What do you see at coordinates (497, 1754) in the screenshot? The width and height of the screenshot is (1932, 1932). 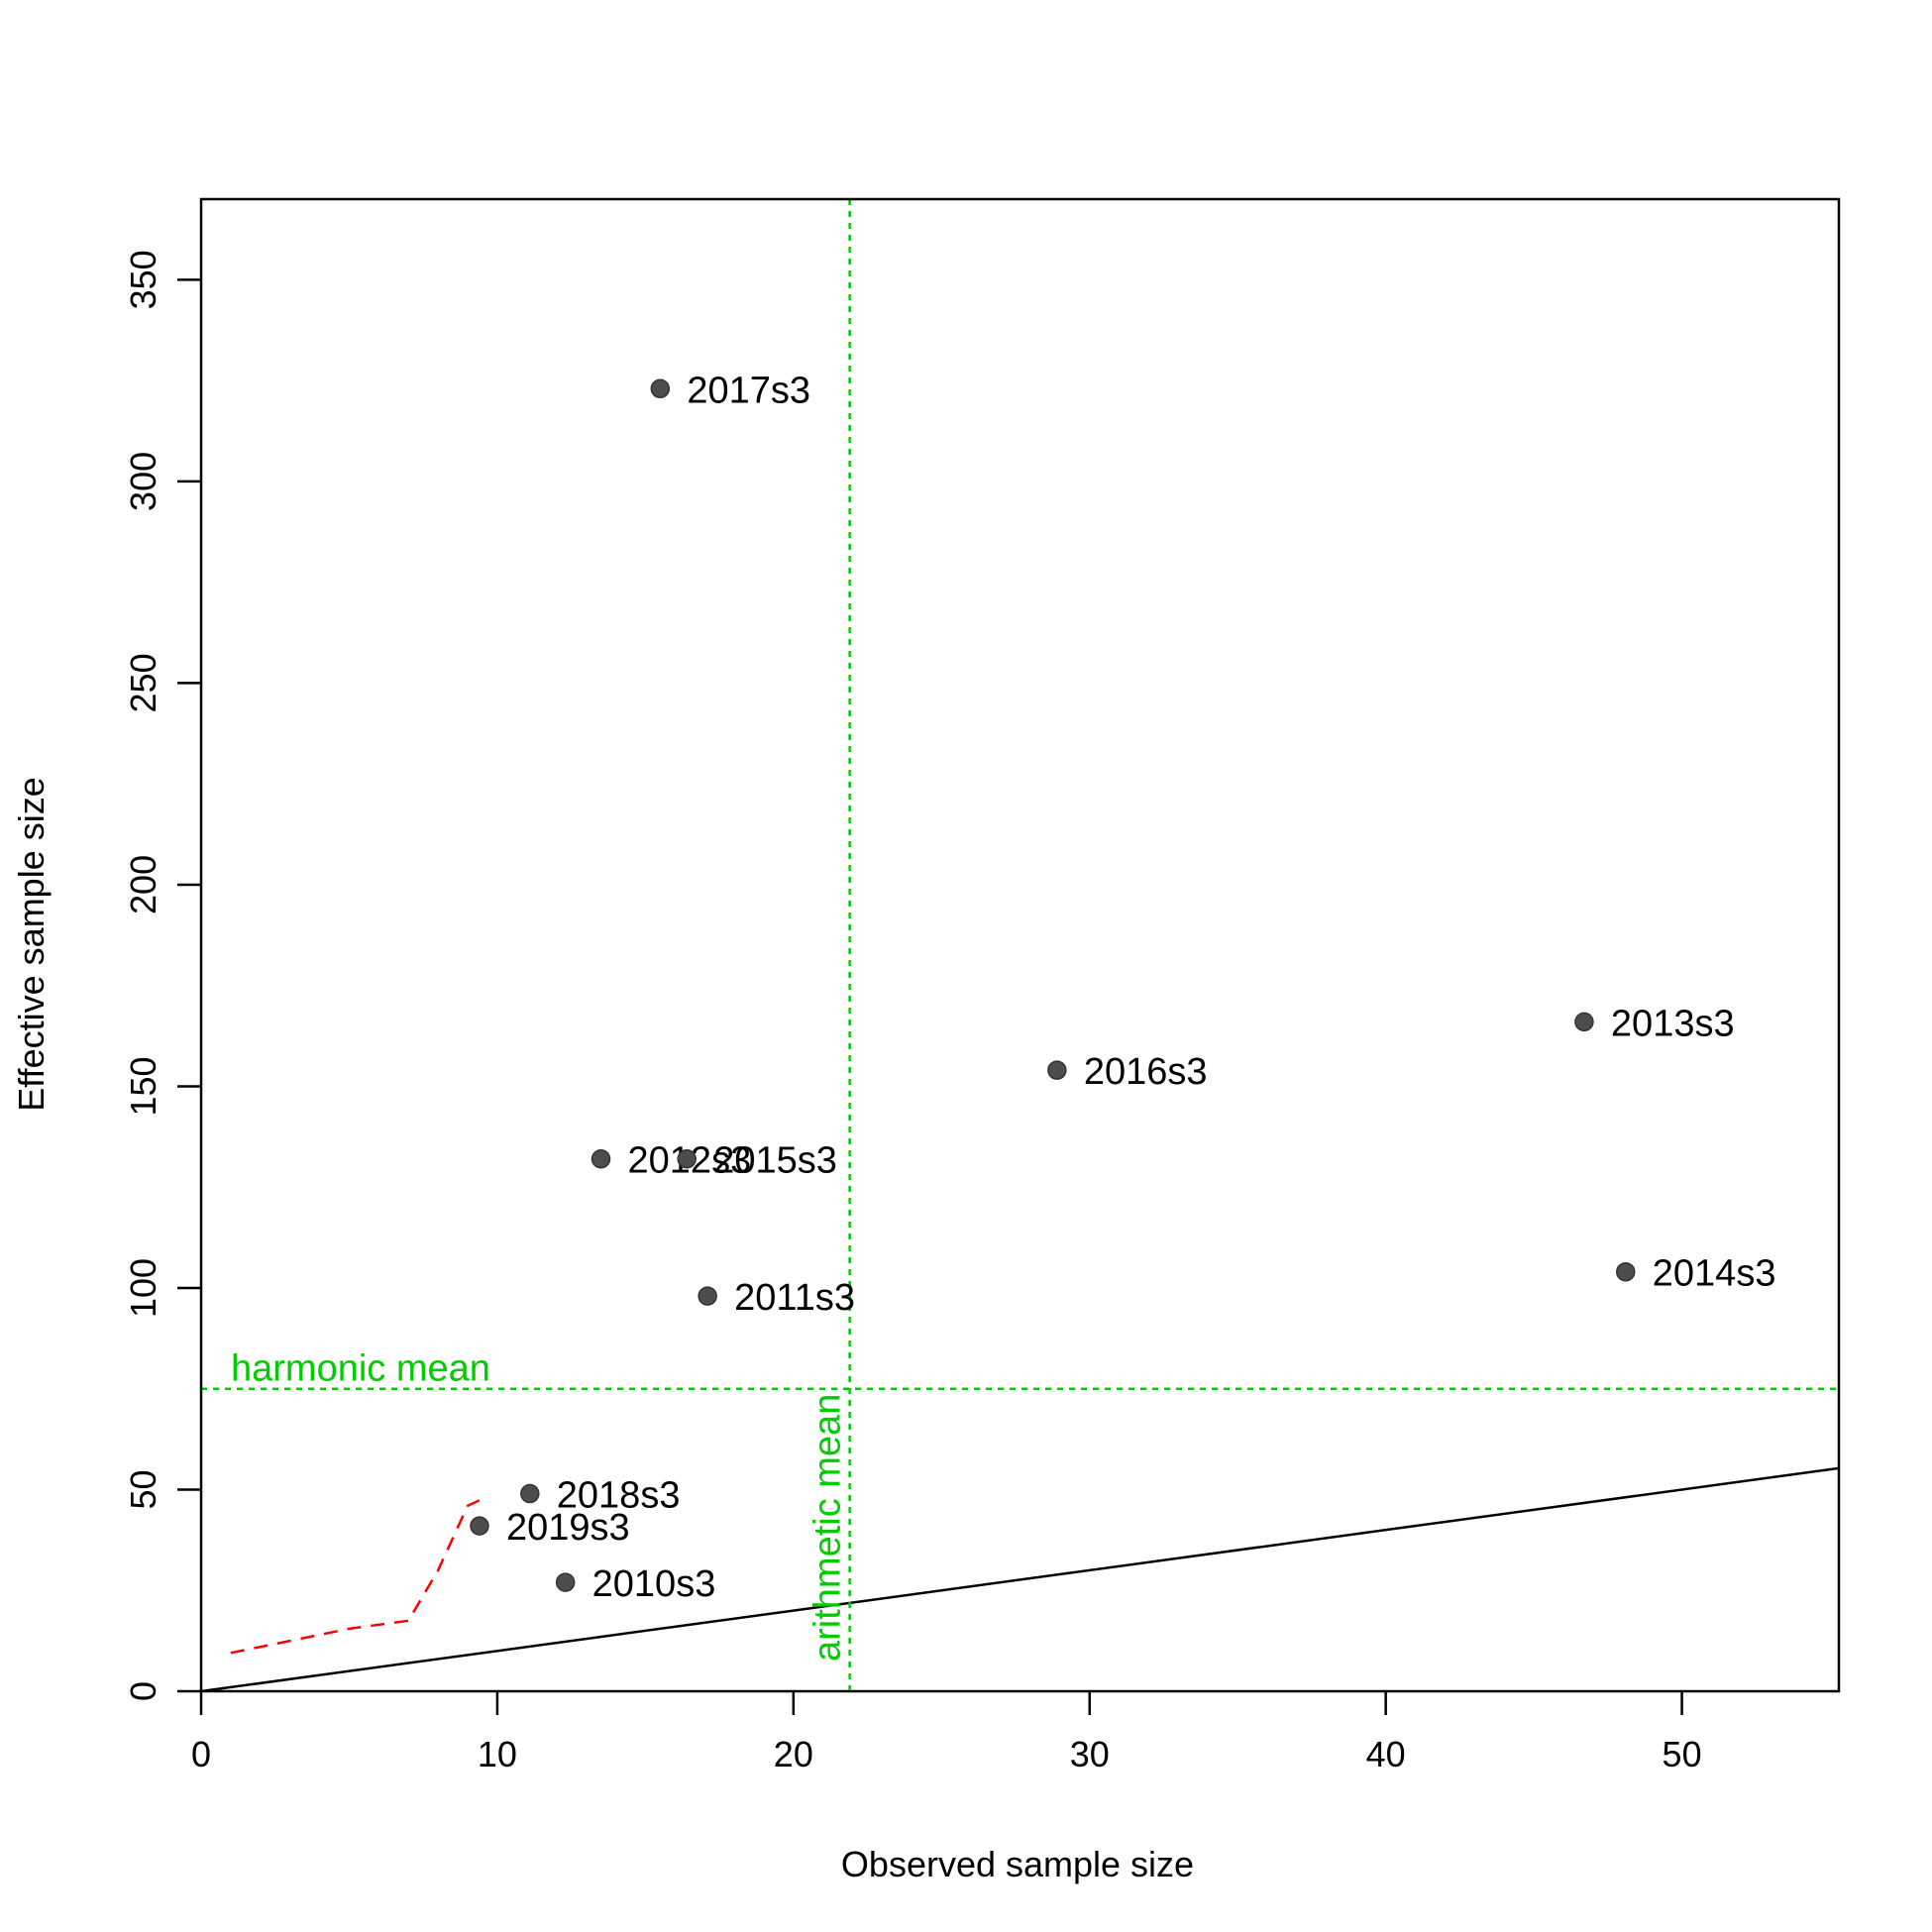 I see `x-tick-label: 10` at bounding box center [497, 1754].